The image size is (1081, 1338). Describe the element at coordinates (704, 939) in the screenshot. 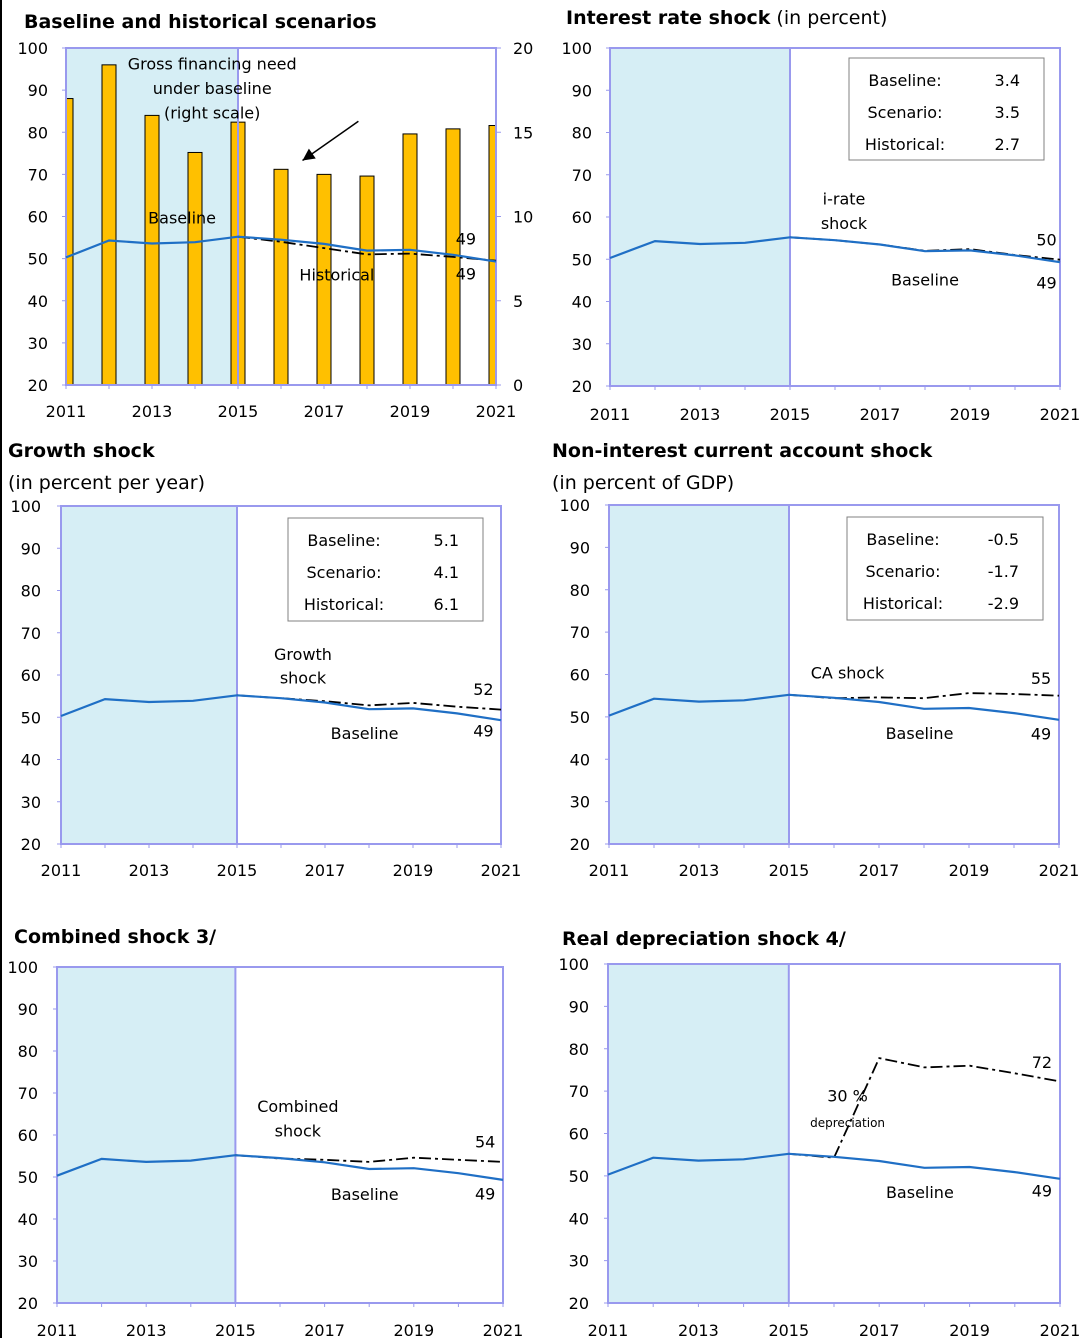

I see `panel-title: Real depreciation shock 4/` at that location.